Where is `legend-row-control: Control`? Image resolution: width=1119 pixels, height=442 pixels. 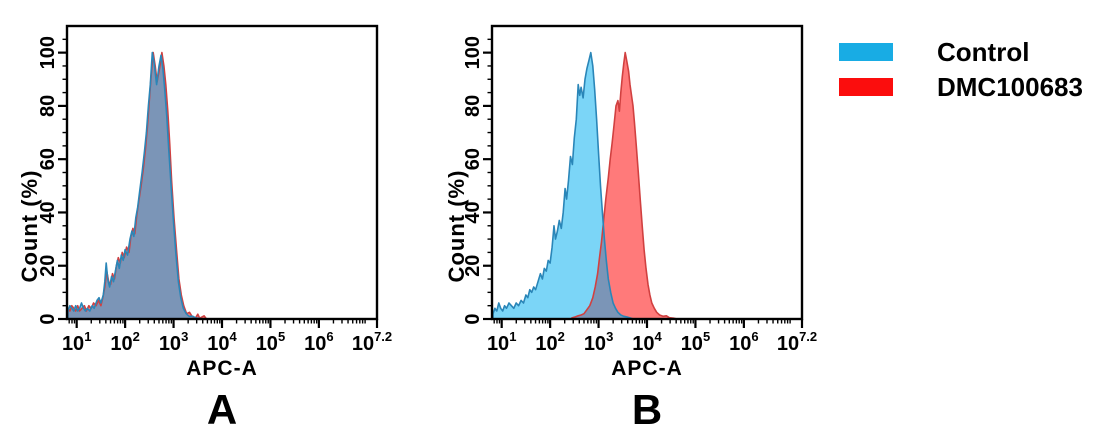 legend-row-control: Control is located at coordinates (961, 51).